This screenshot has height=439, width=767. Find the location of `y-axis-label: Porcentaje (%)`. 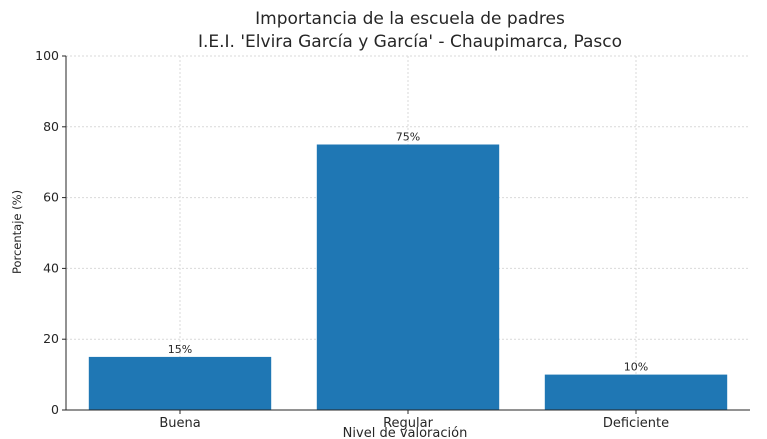

y-axis-label: Porcentaje (%) is located at coordinates (17, 232).